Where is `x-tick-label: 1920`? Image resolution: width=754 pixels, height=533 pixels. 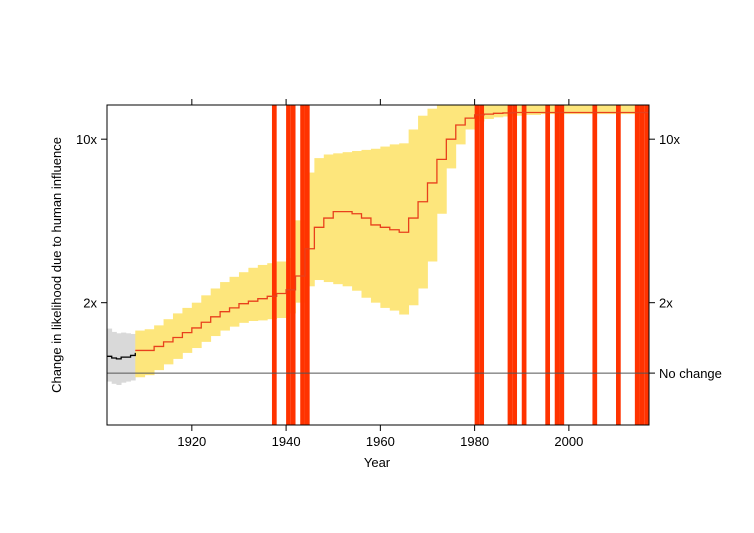
x-tick-label: 1920 is located at coordinates (191, 441).